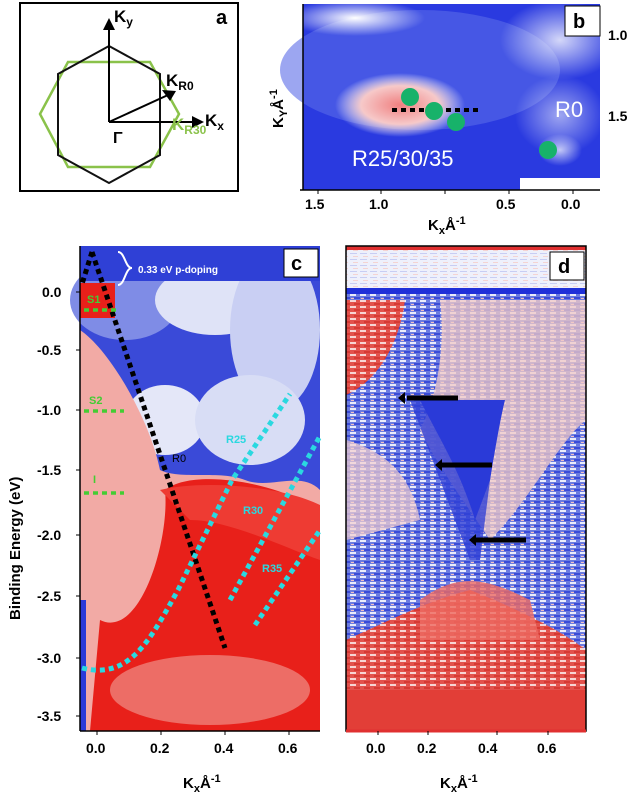  Describe the element at coordinates (49, 410) in the screenshot. I see `y-tick-label: -1.0` at that location.